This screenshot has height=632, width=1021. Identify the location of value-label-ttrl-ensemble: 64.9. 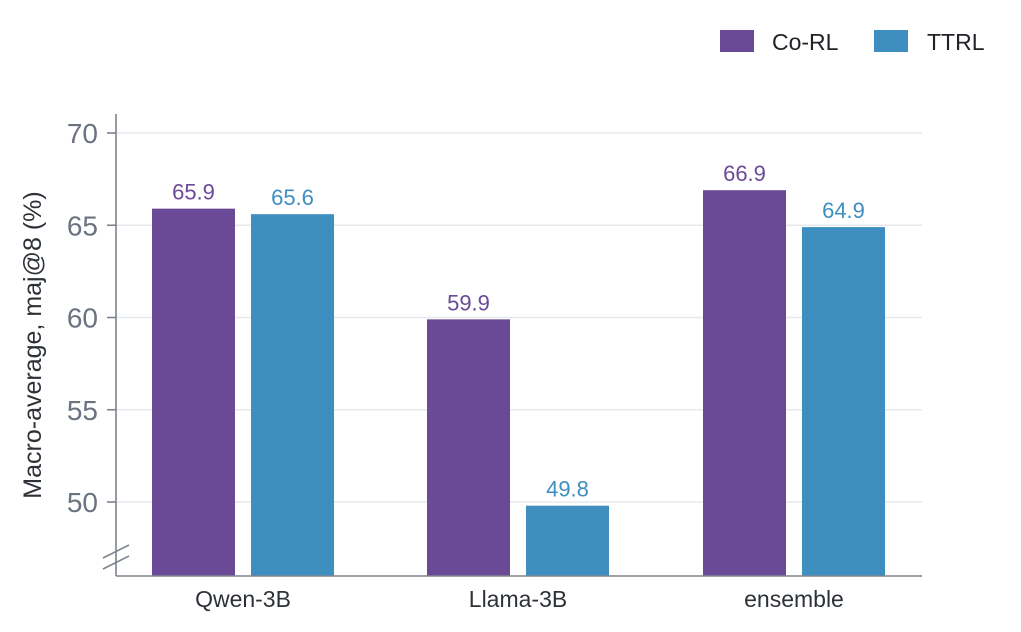
(843, 210).